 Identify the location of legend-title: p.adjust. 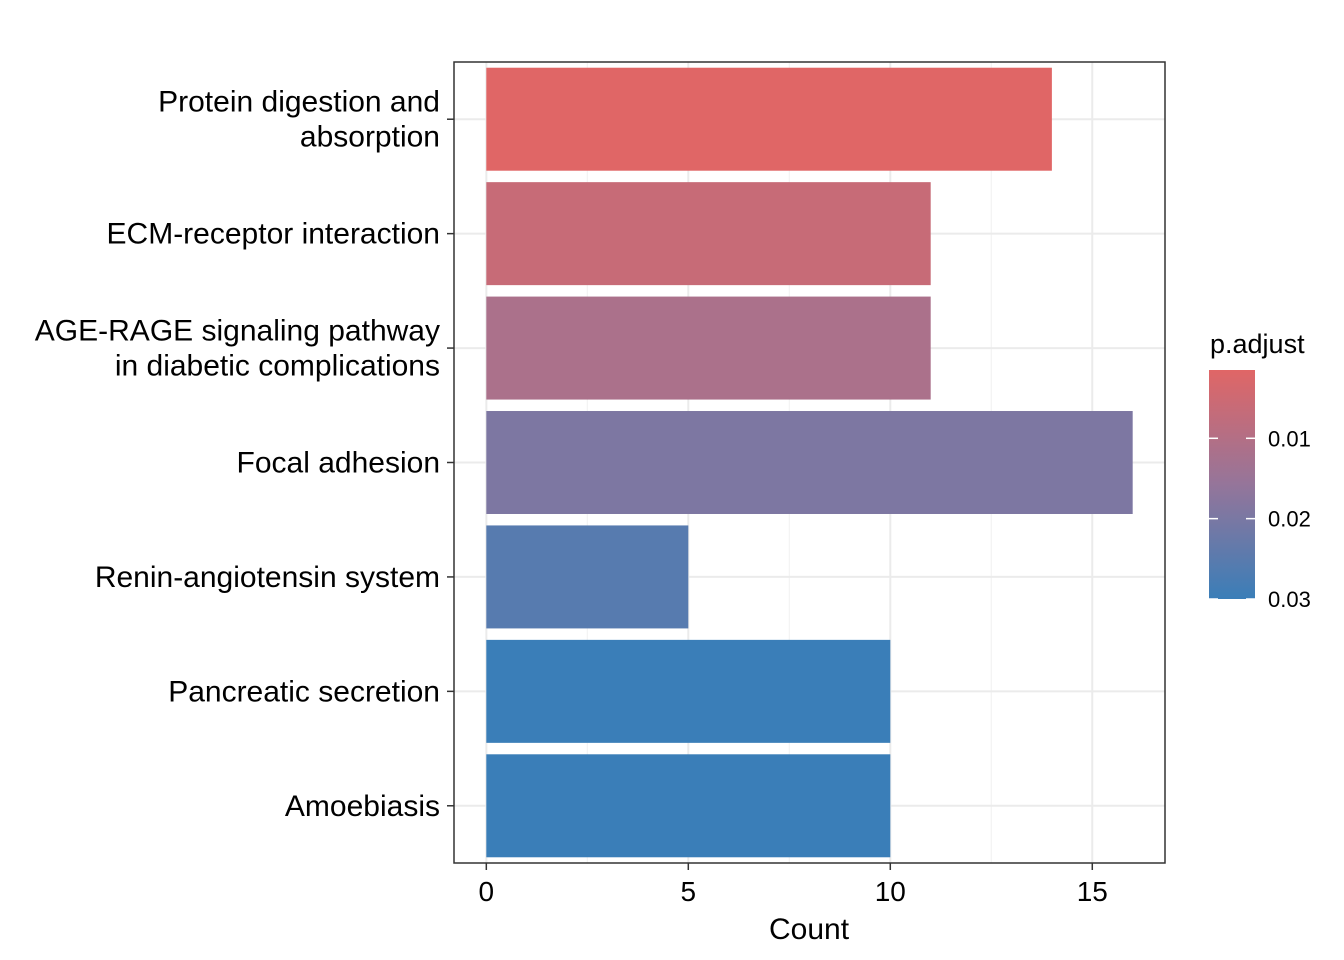
(1257, 344).